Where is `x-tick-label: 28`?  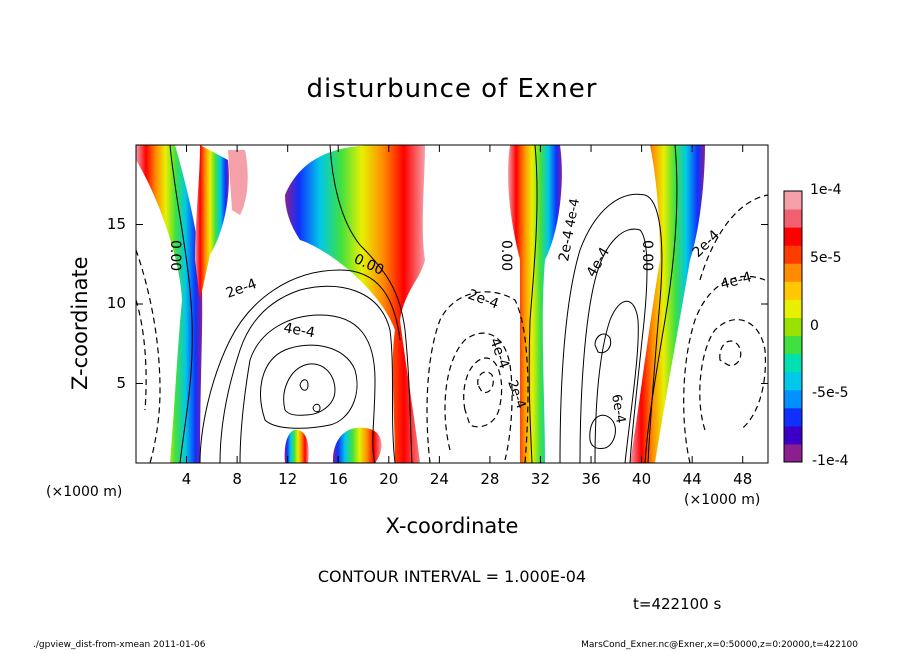
x-tick-label: 28 is located at coordinates (490, 479).